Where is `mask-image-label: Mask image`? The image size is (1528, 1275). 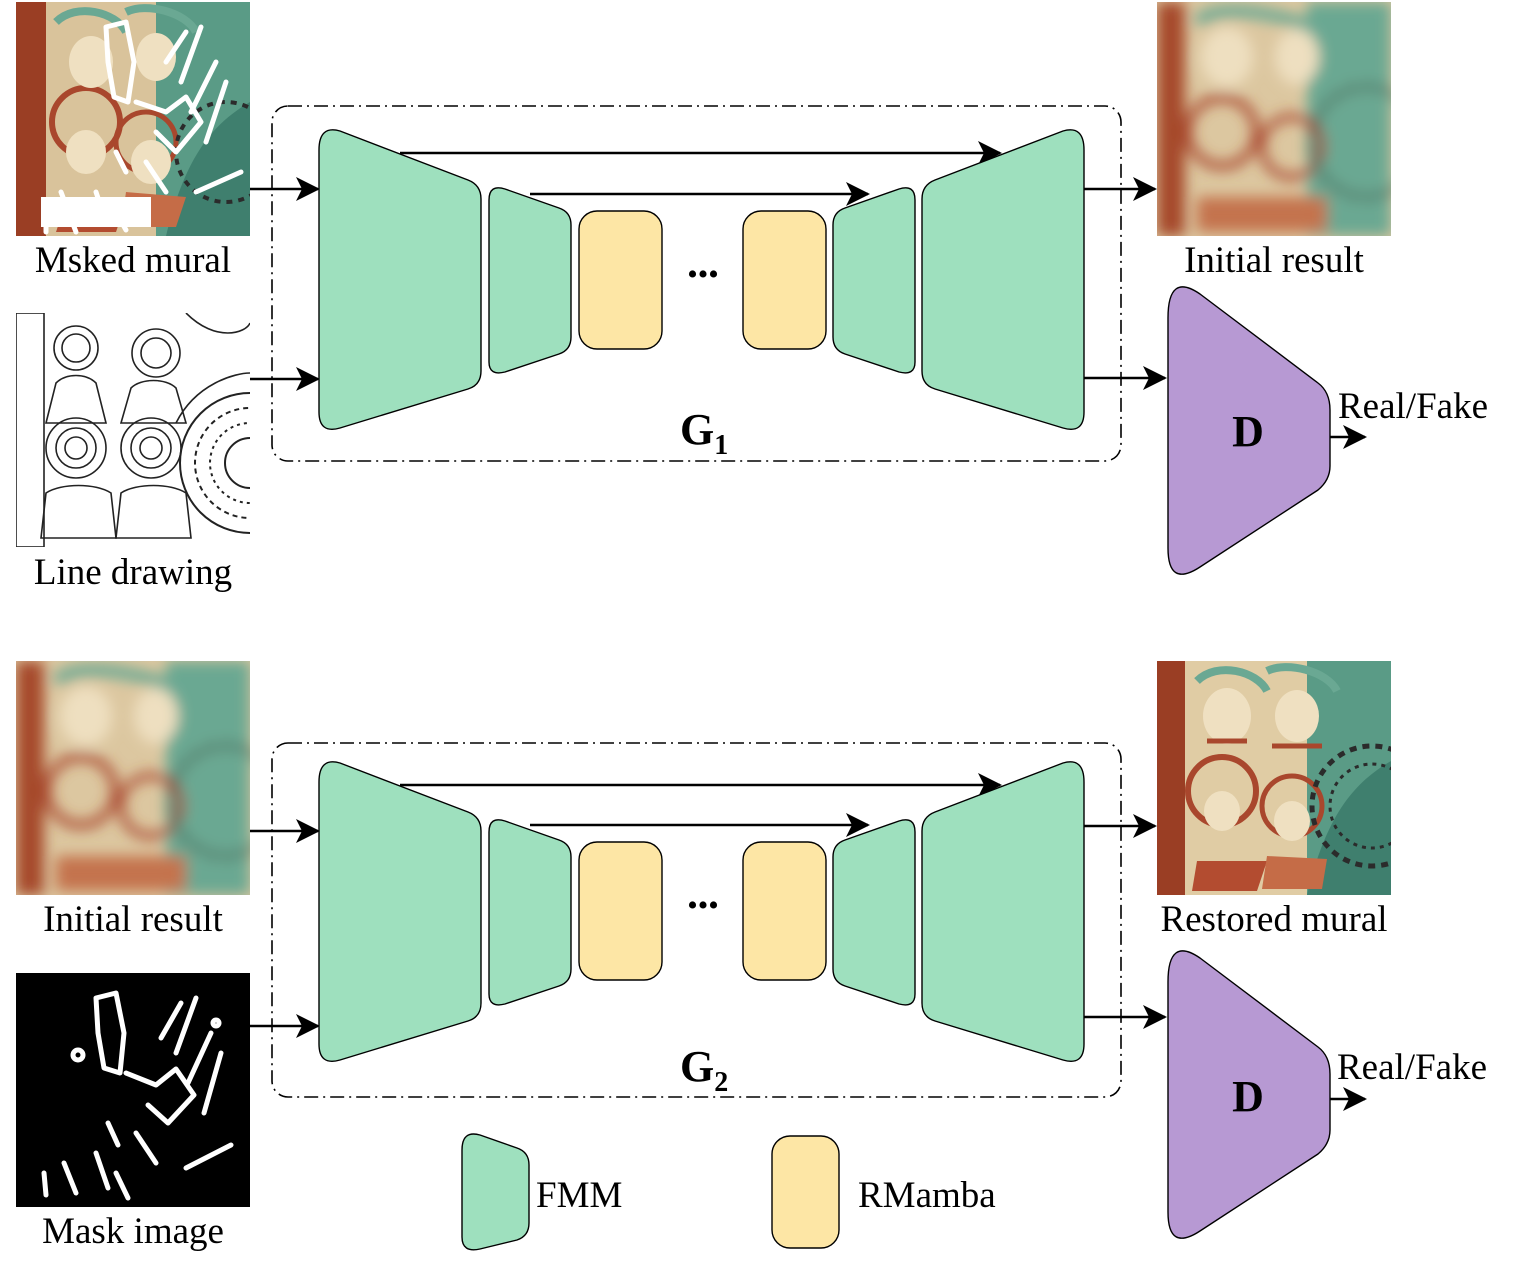
mask-image-label: Mask image is located at coordinates (133, 1231).